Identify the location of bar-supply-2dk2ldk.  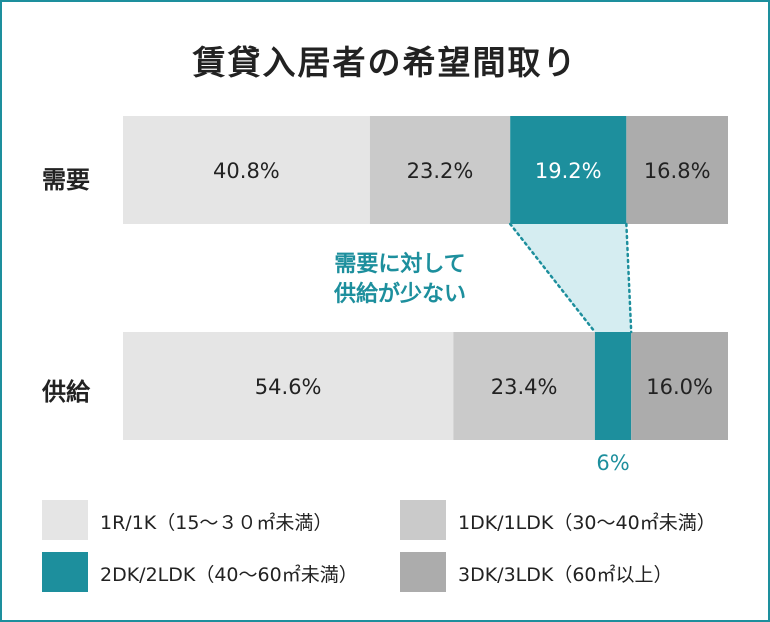
(613, 386).